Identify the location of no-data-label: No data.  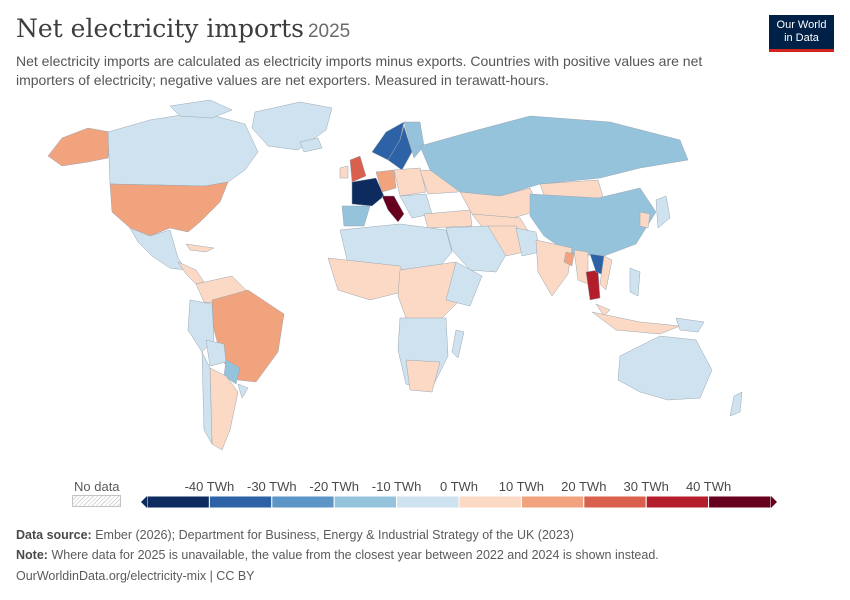
(97, 486).